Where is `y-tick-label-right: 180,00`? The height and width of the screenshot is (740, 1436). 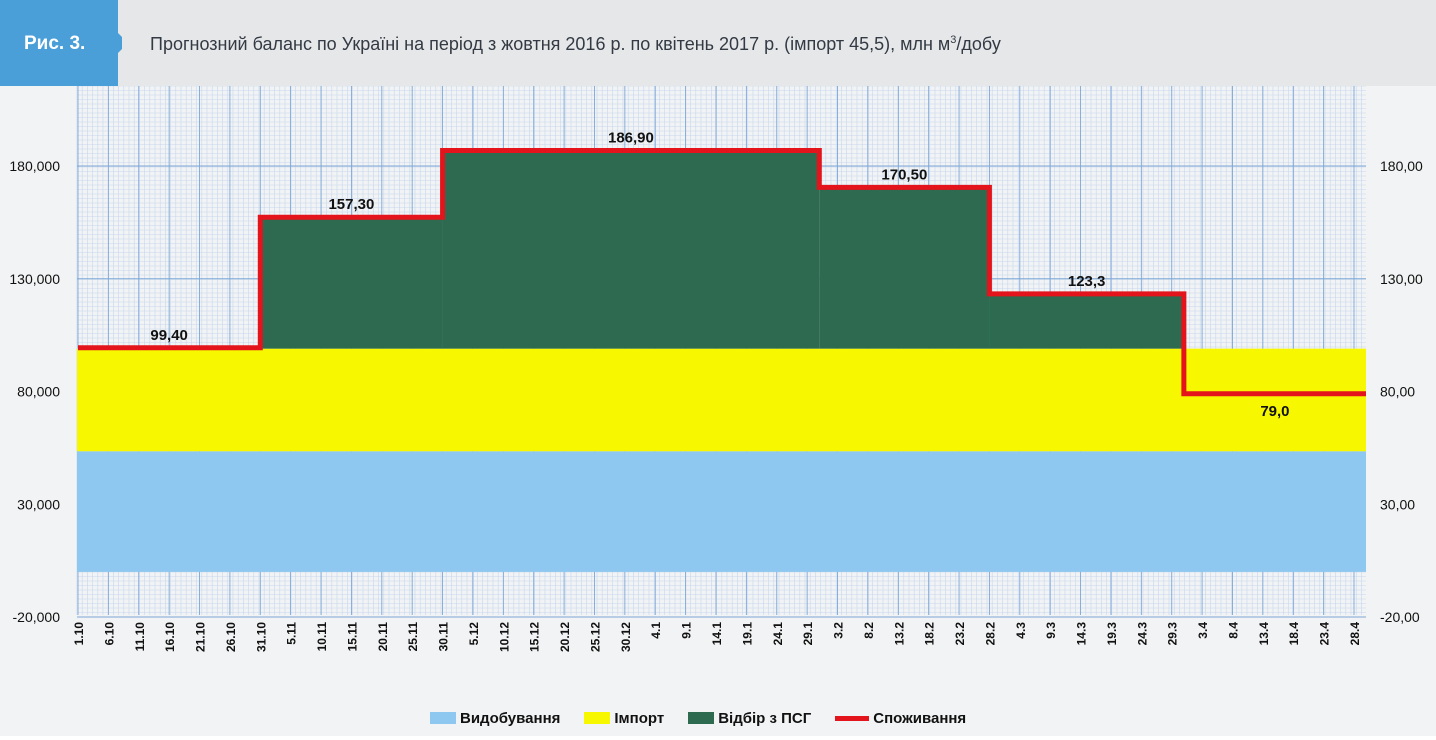 y-tick-label-right: 180,00 is located at coordinates (1401, 166).